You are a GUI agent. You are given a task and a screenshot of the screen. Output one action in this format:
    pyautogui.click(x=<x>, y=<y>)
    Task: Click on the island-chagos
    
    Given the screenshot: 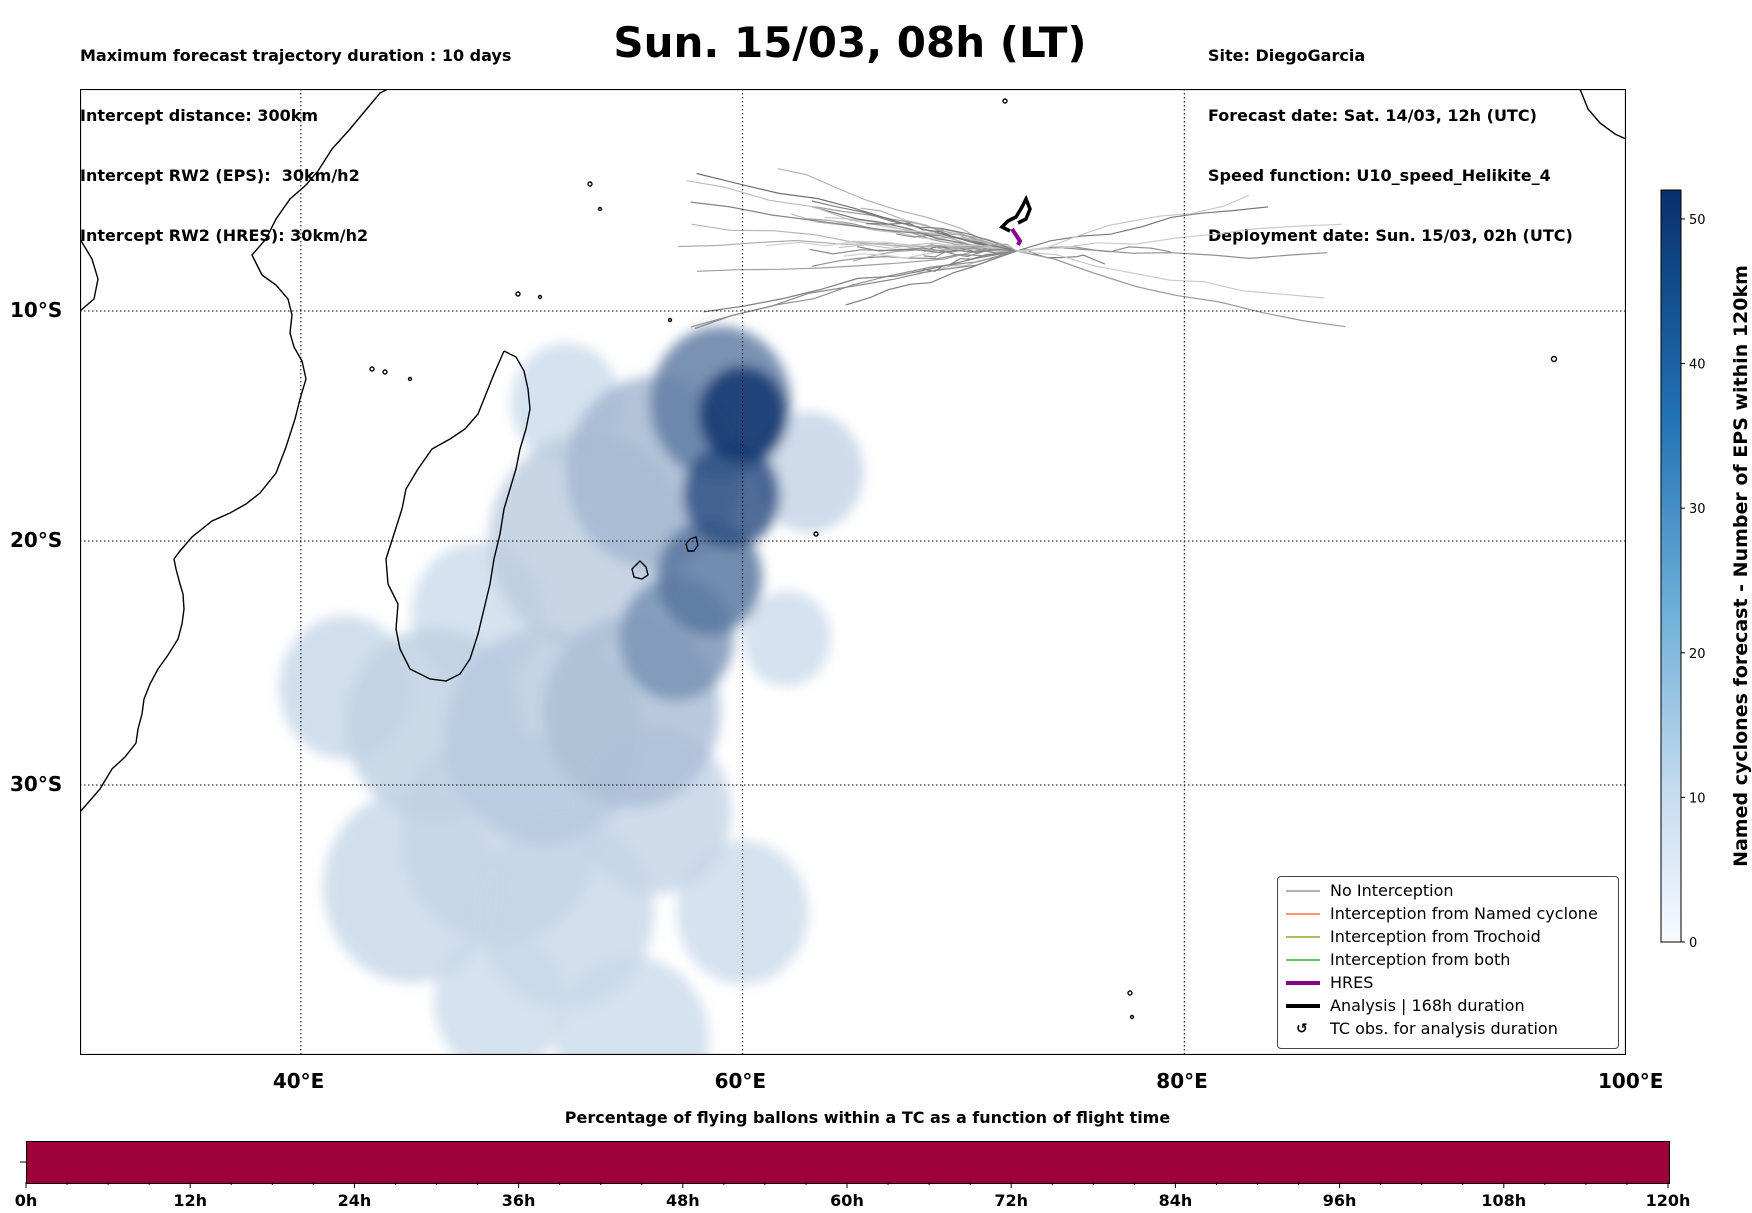 What is the action you would take?
    pyautogui.click(x=1005, y=101)
    